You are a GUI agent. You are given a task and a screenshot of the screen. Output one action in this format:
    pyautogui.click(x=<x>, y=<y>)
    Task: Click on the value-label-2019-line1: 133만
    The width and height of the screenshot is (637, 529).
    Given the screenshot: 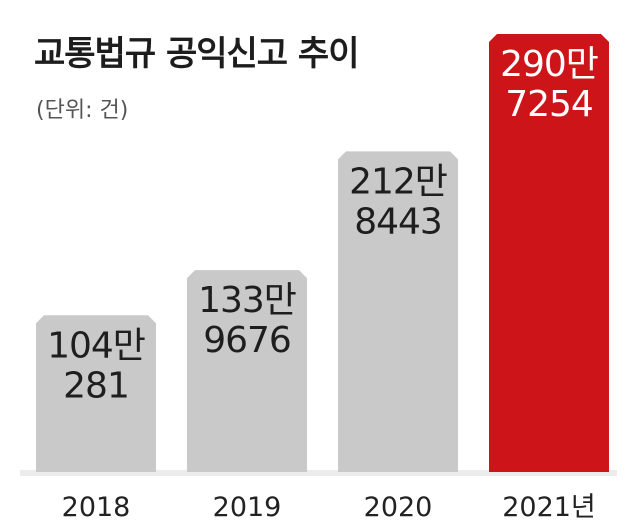 What is the action you would take?
    pyautogui.click(x=247, y=300)
    